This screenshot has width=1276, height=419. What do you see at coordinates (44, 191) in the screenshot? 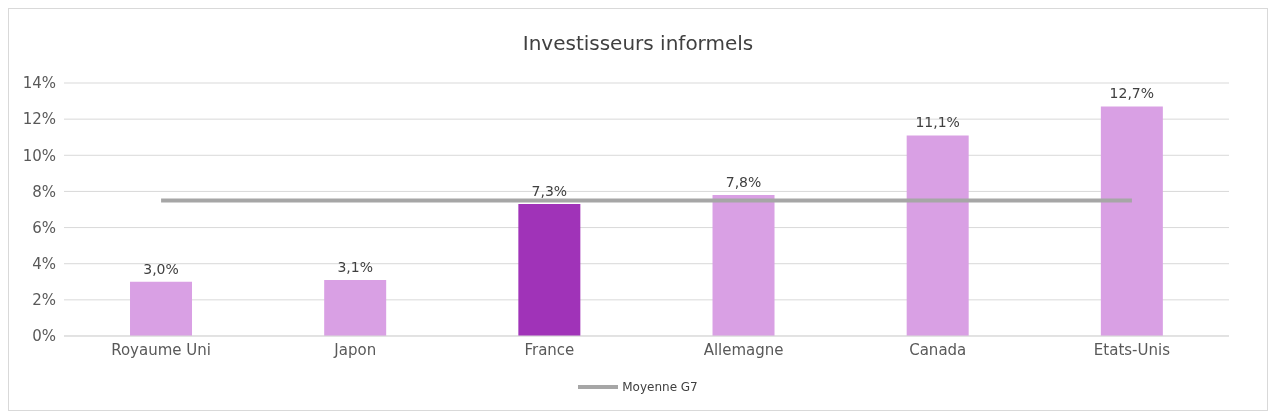
I see `y-tick-label: 8%` at bounding box center [44, 191].